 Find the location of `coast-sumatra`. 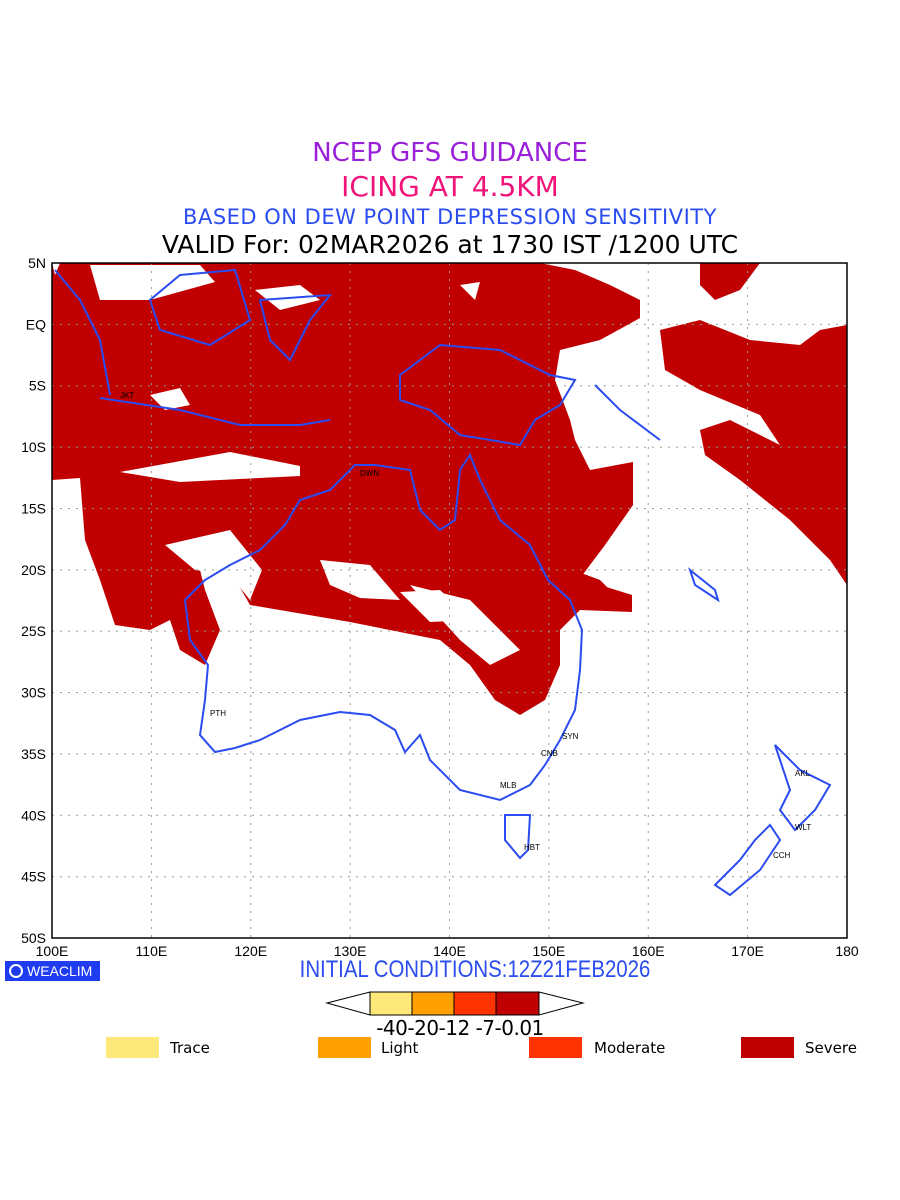

coast-sumatra is located at coordinates (82, 332).